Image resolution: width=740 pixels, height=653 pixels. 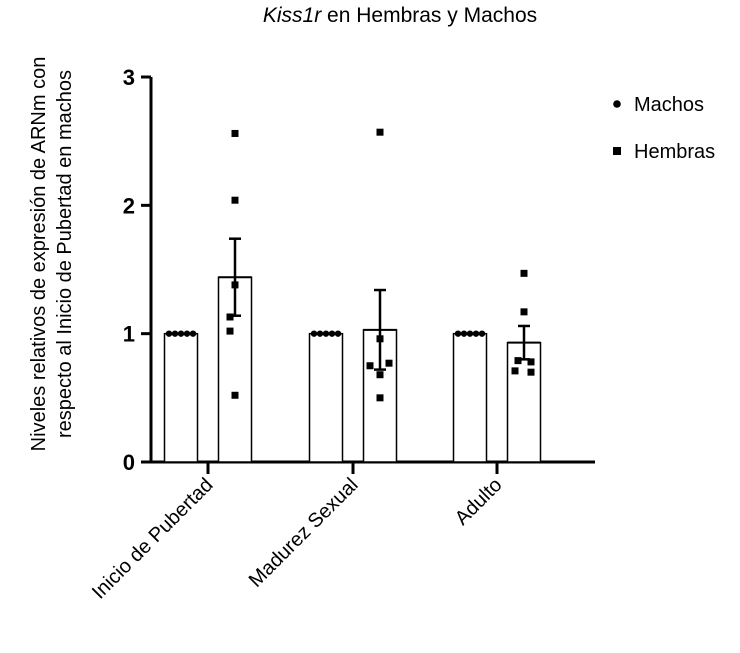 I want to click on legend-marker-hembras, so click(x=617, y=151).